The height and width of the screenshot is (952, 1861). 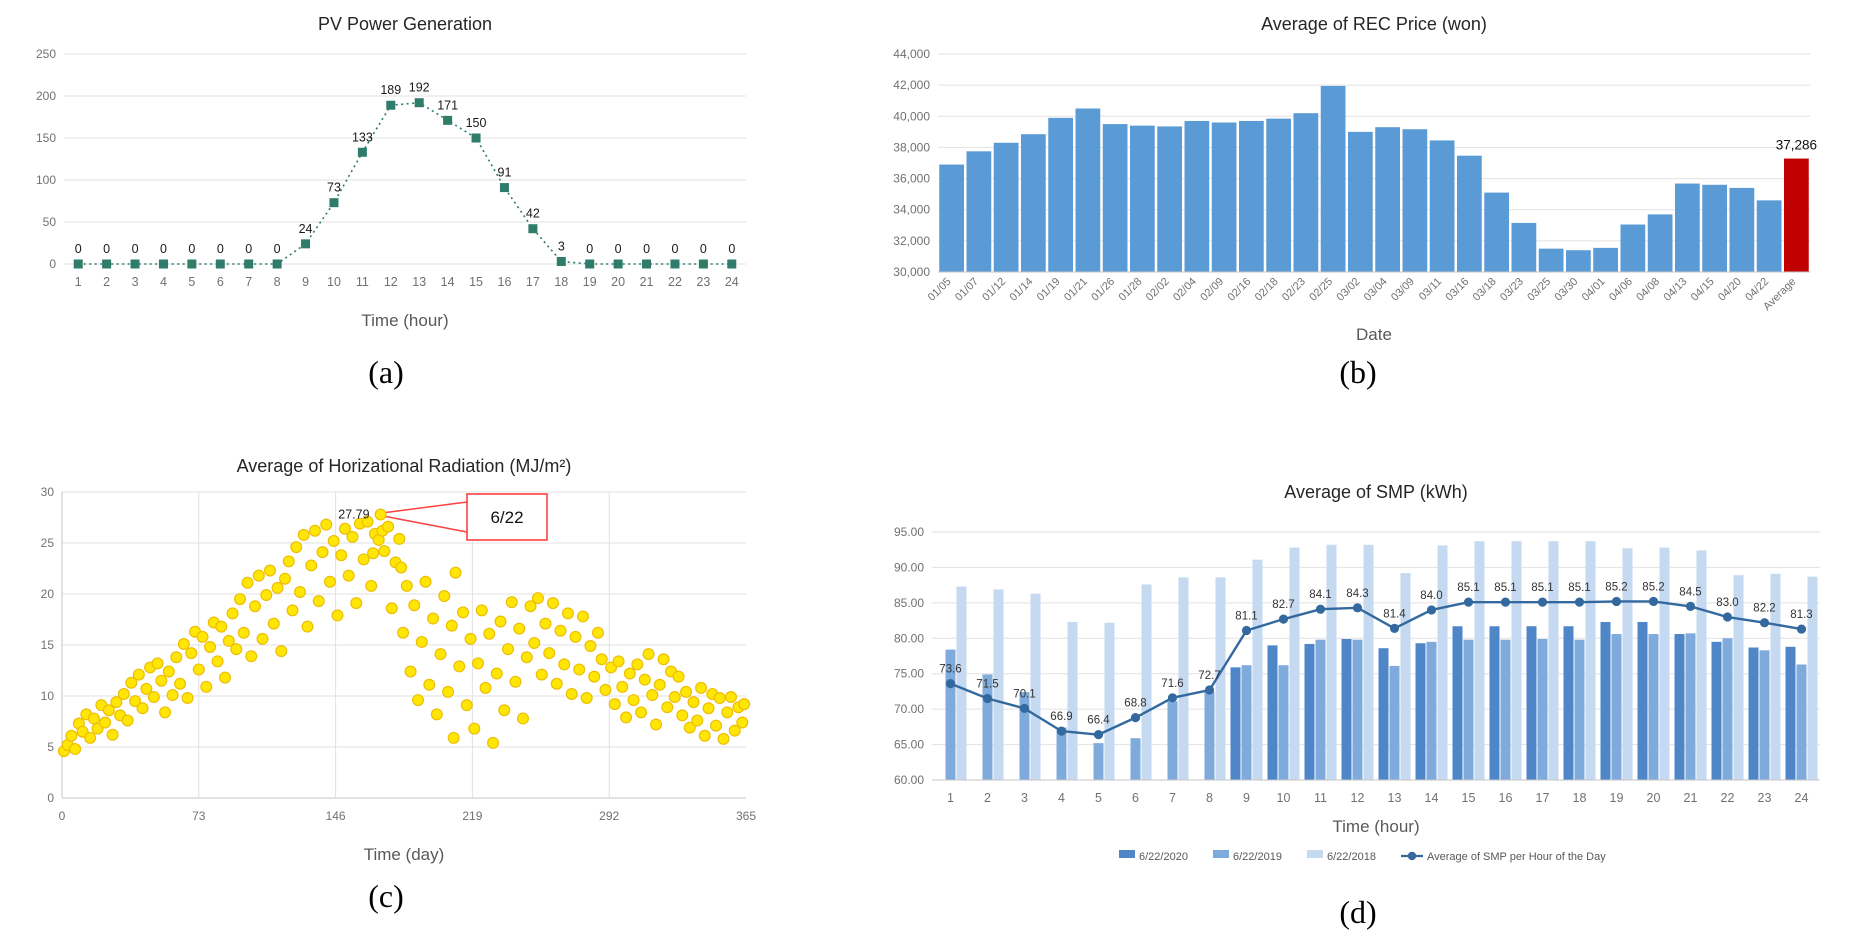 I want to click on x-tick-label: 02/18, so click(x=1267, y=290).